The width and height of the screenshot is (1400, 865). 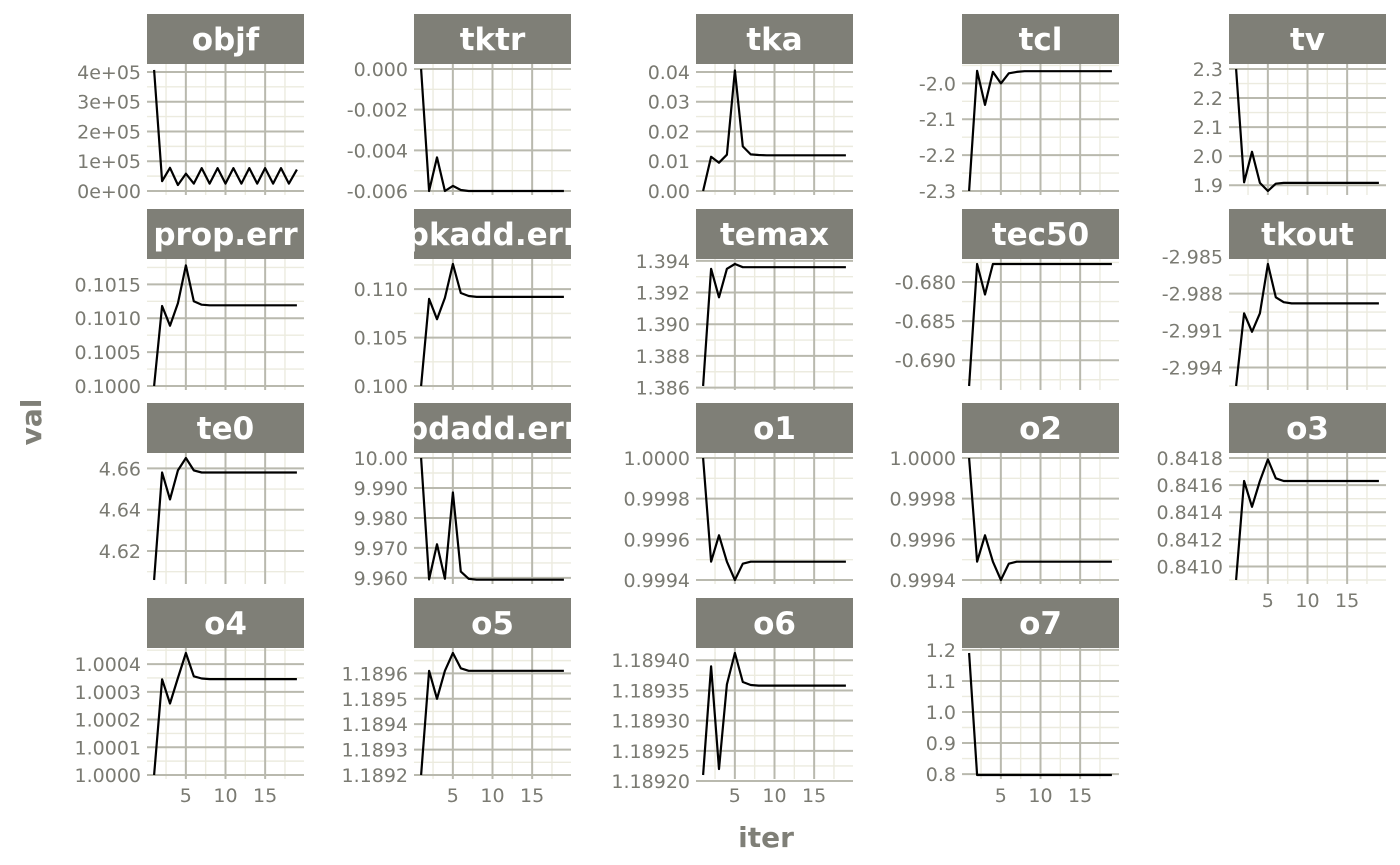 What do you see at coordinates (225, 624) in the screenshot?
I see `facet-strip-label: o4` at bounding box center [225, 624].